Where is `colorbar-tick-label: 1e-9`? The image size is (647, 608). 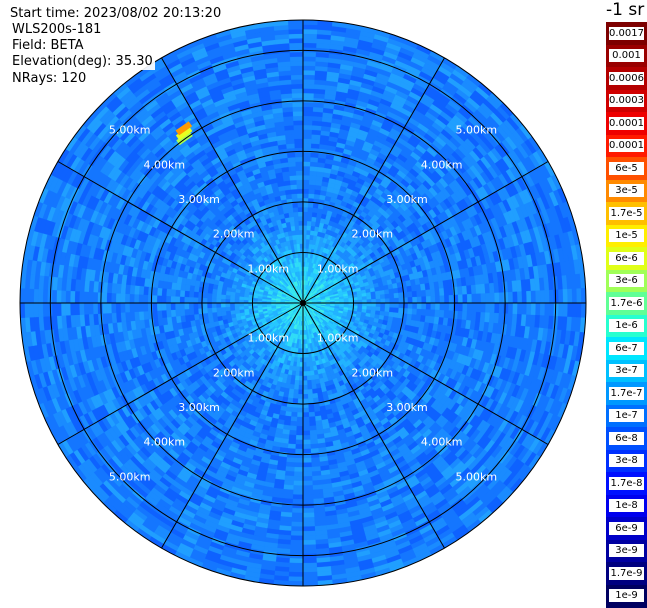 colorbar-tick-label: 1e-9 is located at coordinates (626, 596).